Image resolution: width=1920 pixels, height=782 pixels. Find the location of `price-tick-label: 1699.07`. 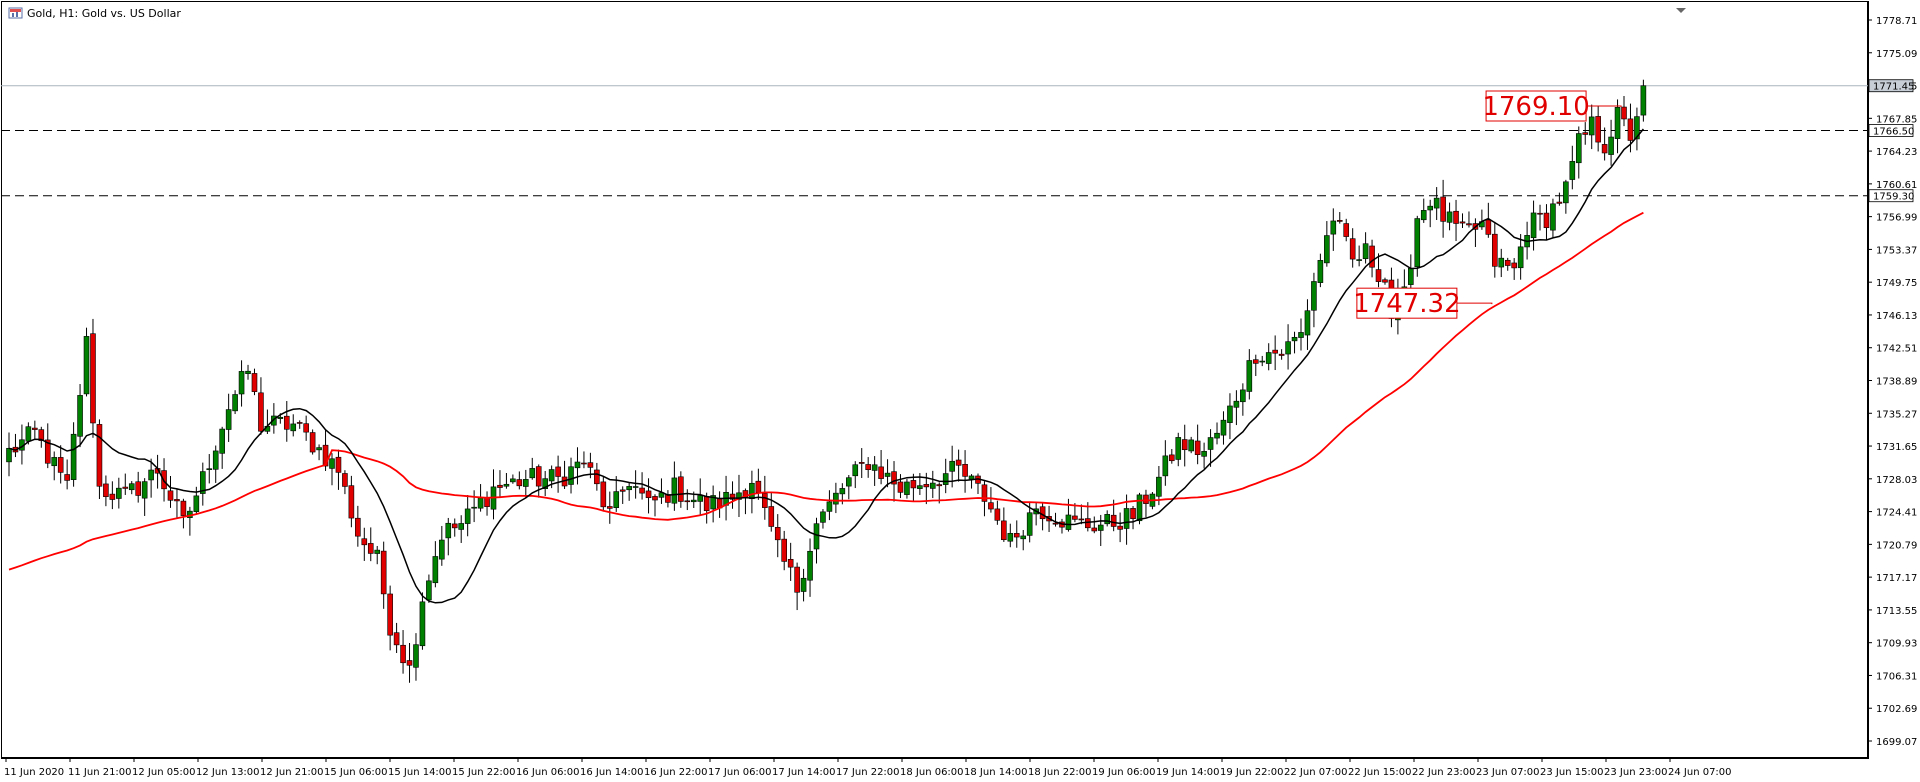

price-tick-label: 1699.07 is located at coordinates (1896, 742).